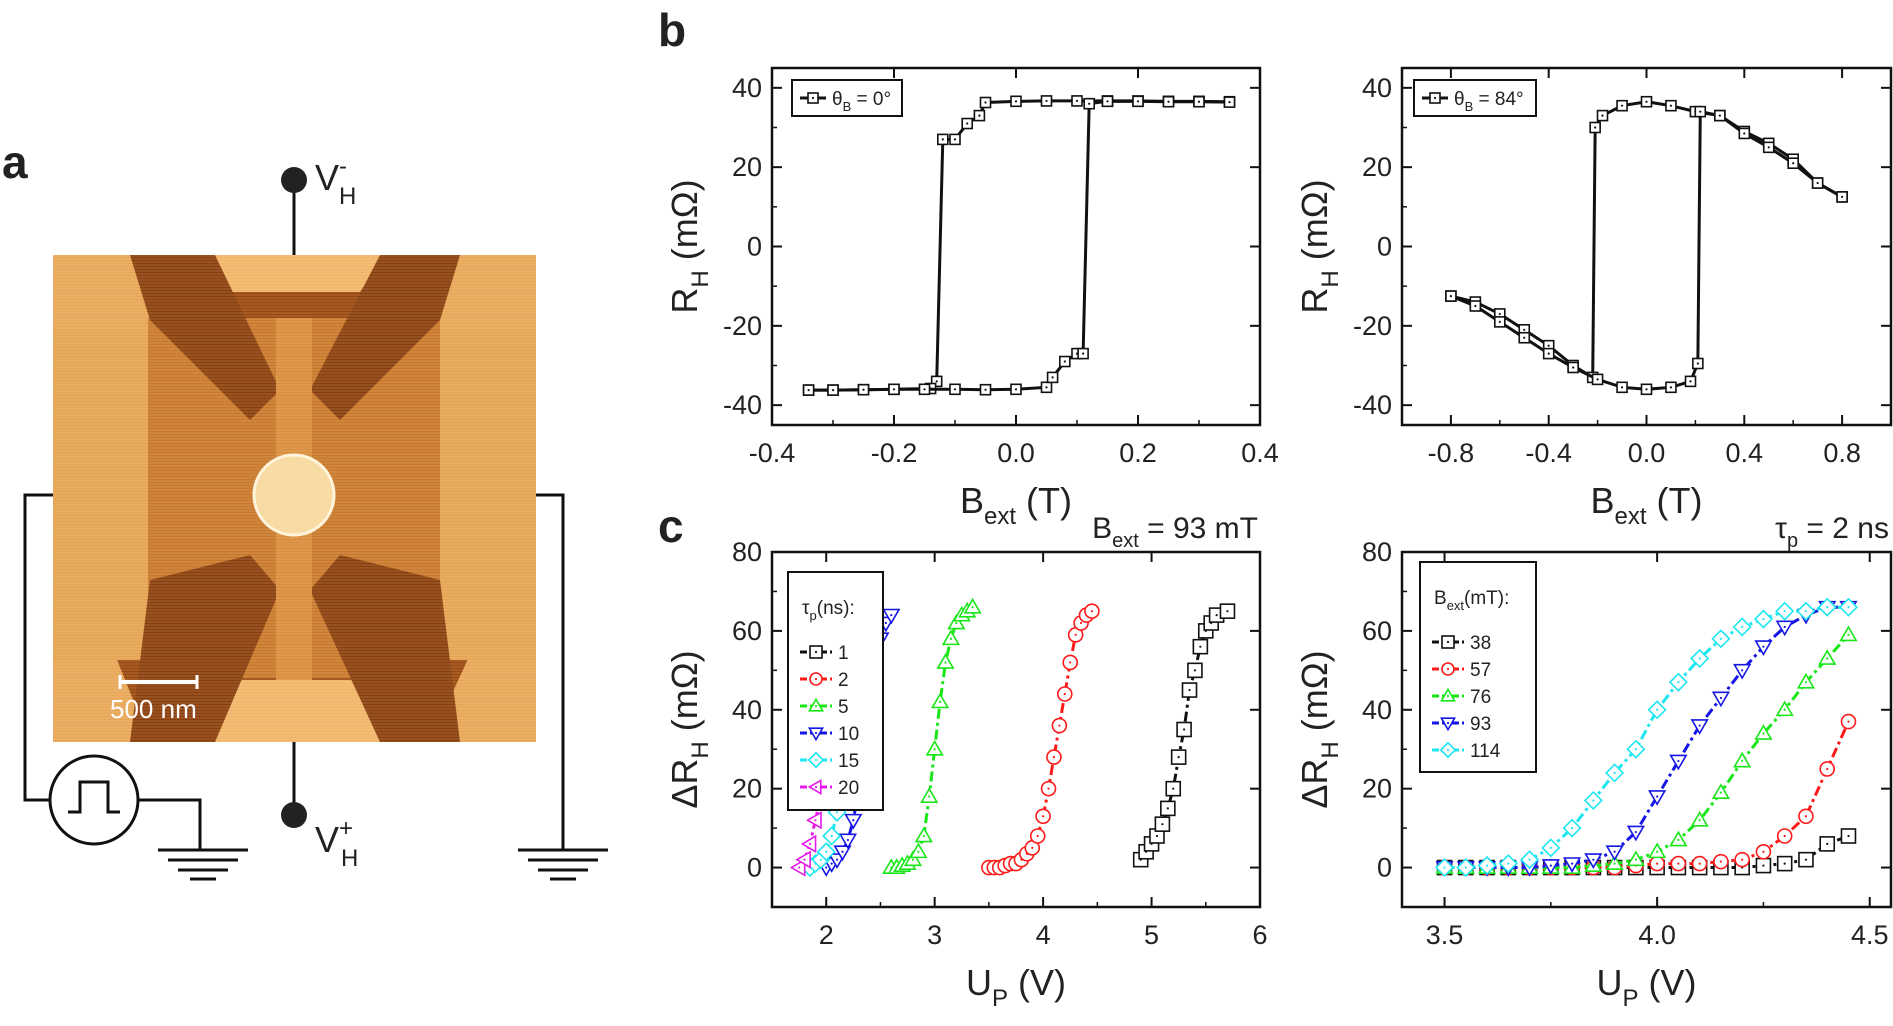 This screenshot has width=1893, height=1026. I want to click on legend-label: 15, so click(848, 761).